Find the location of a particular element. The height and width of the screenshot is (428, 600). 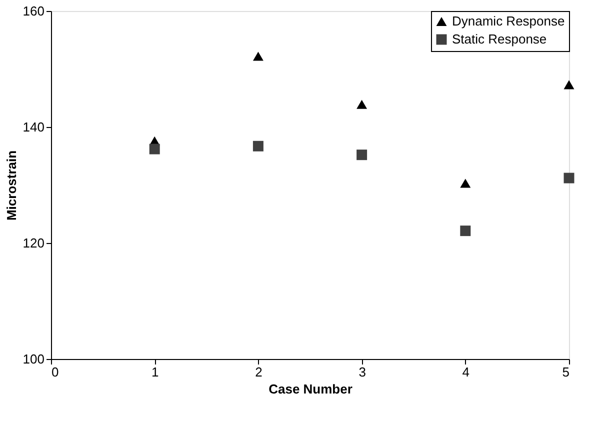

y-axis-title: Microstrain is located at coordinates (11, 185).